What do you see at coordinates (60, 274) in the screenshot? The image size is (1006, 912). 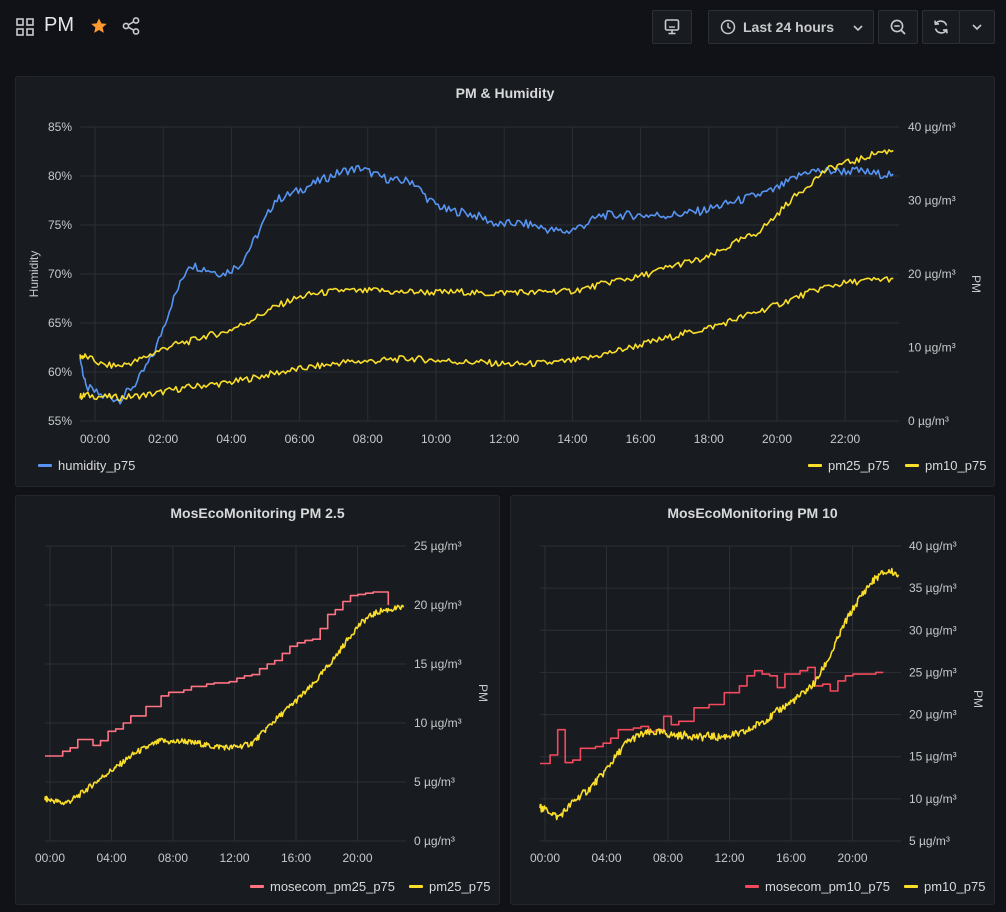 I see `y-tick-label-left: 70%` at bounding box center [60, 274].